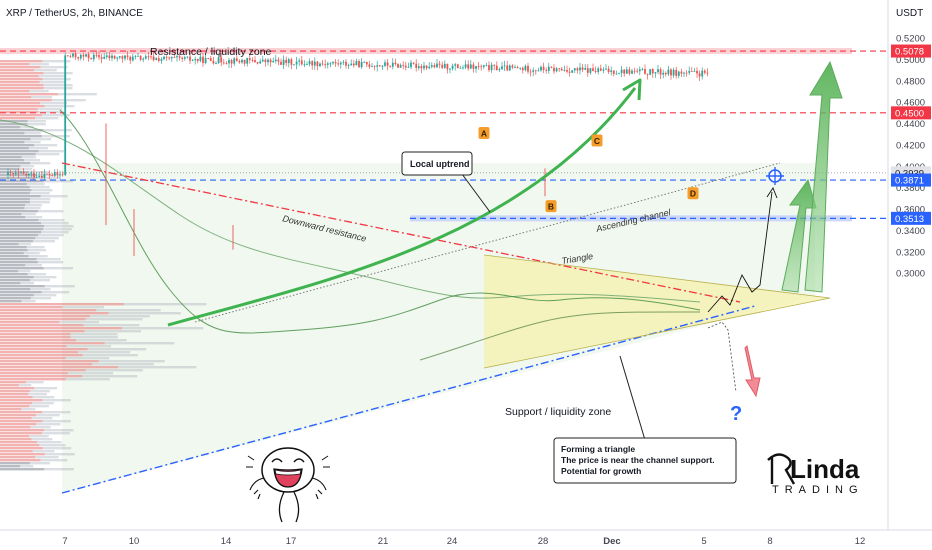 The image size is (932, 550). I want to click on bullish-arrow-large, so click(823, 176).